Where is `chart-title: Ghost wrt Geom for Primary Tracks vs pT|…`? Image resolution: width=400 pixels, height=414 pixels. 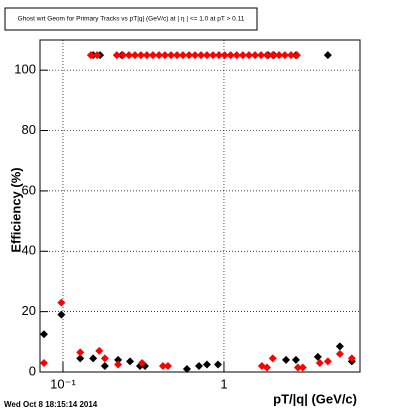
chart-title: Ghost wrt Geom for Primary Tracks vs pT|… is located at coordinates (131, 19).